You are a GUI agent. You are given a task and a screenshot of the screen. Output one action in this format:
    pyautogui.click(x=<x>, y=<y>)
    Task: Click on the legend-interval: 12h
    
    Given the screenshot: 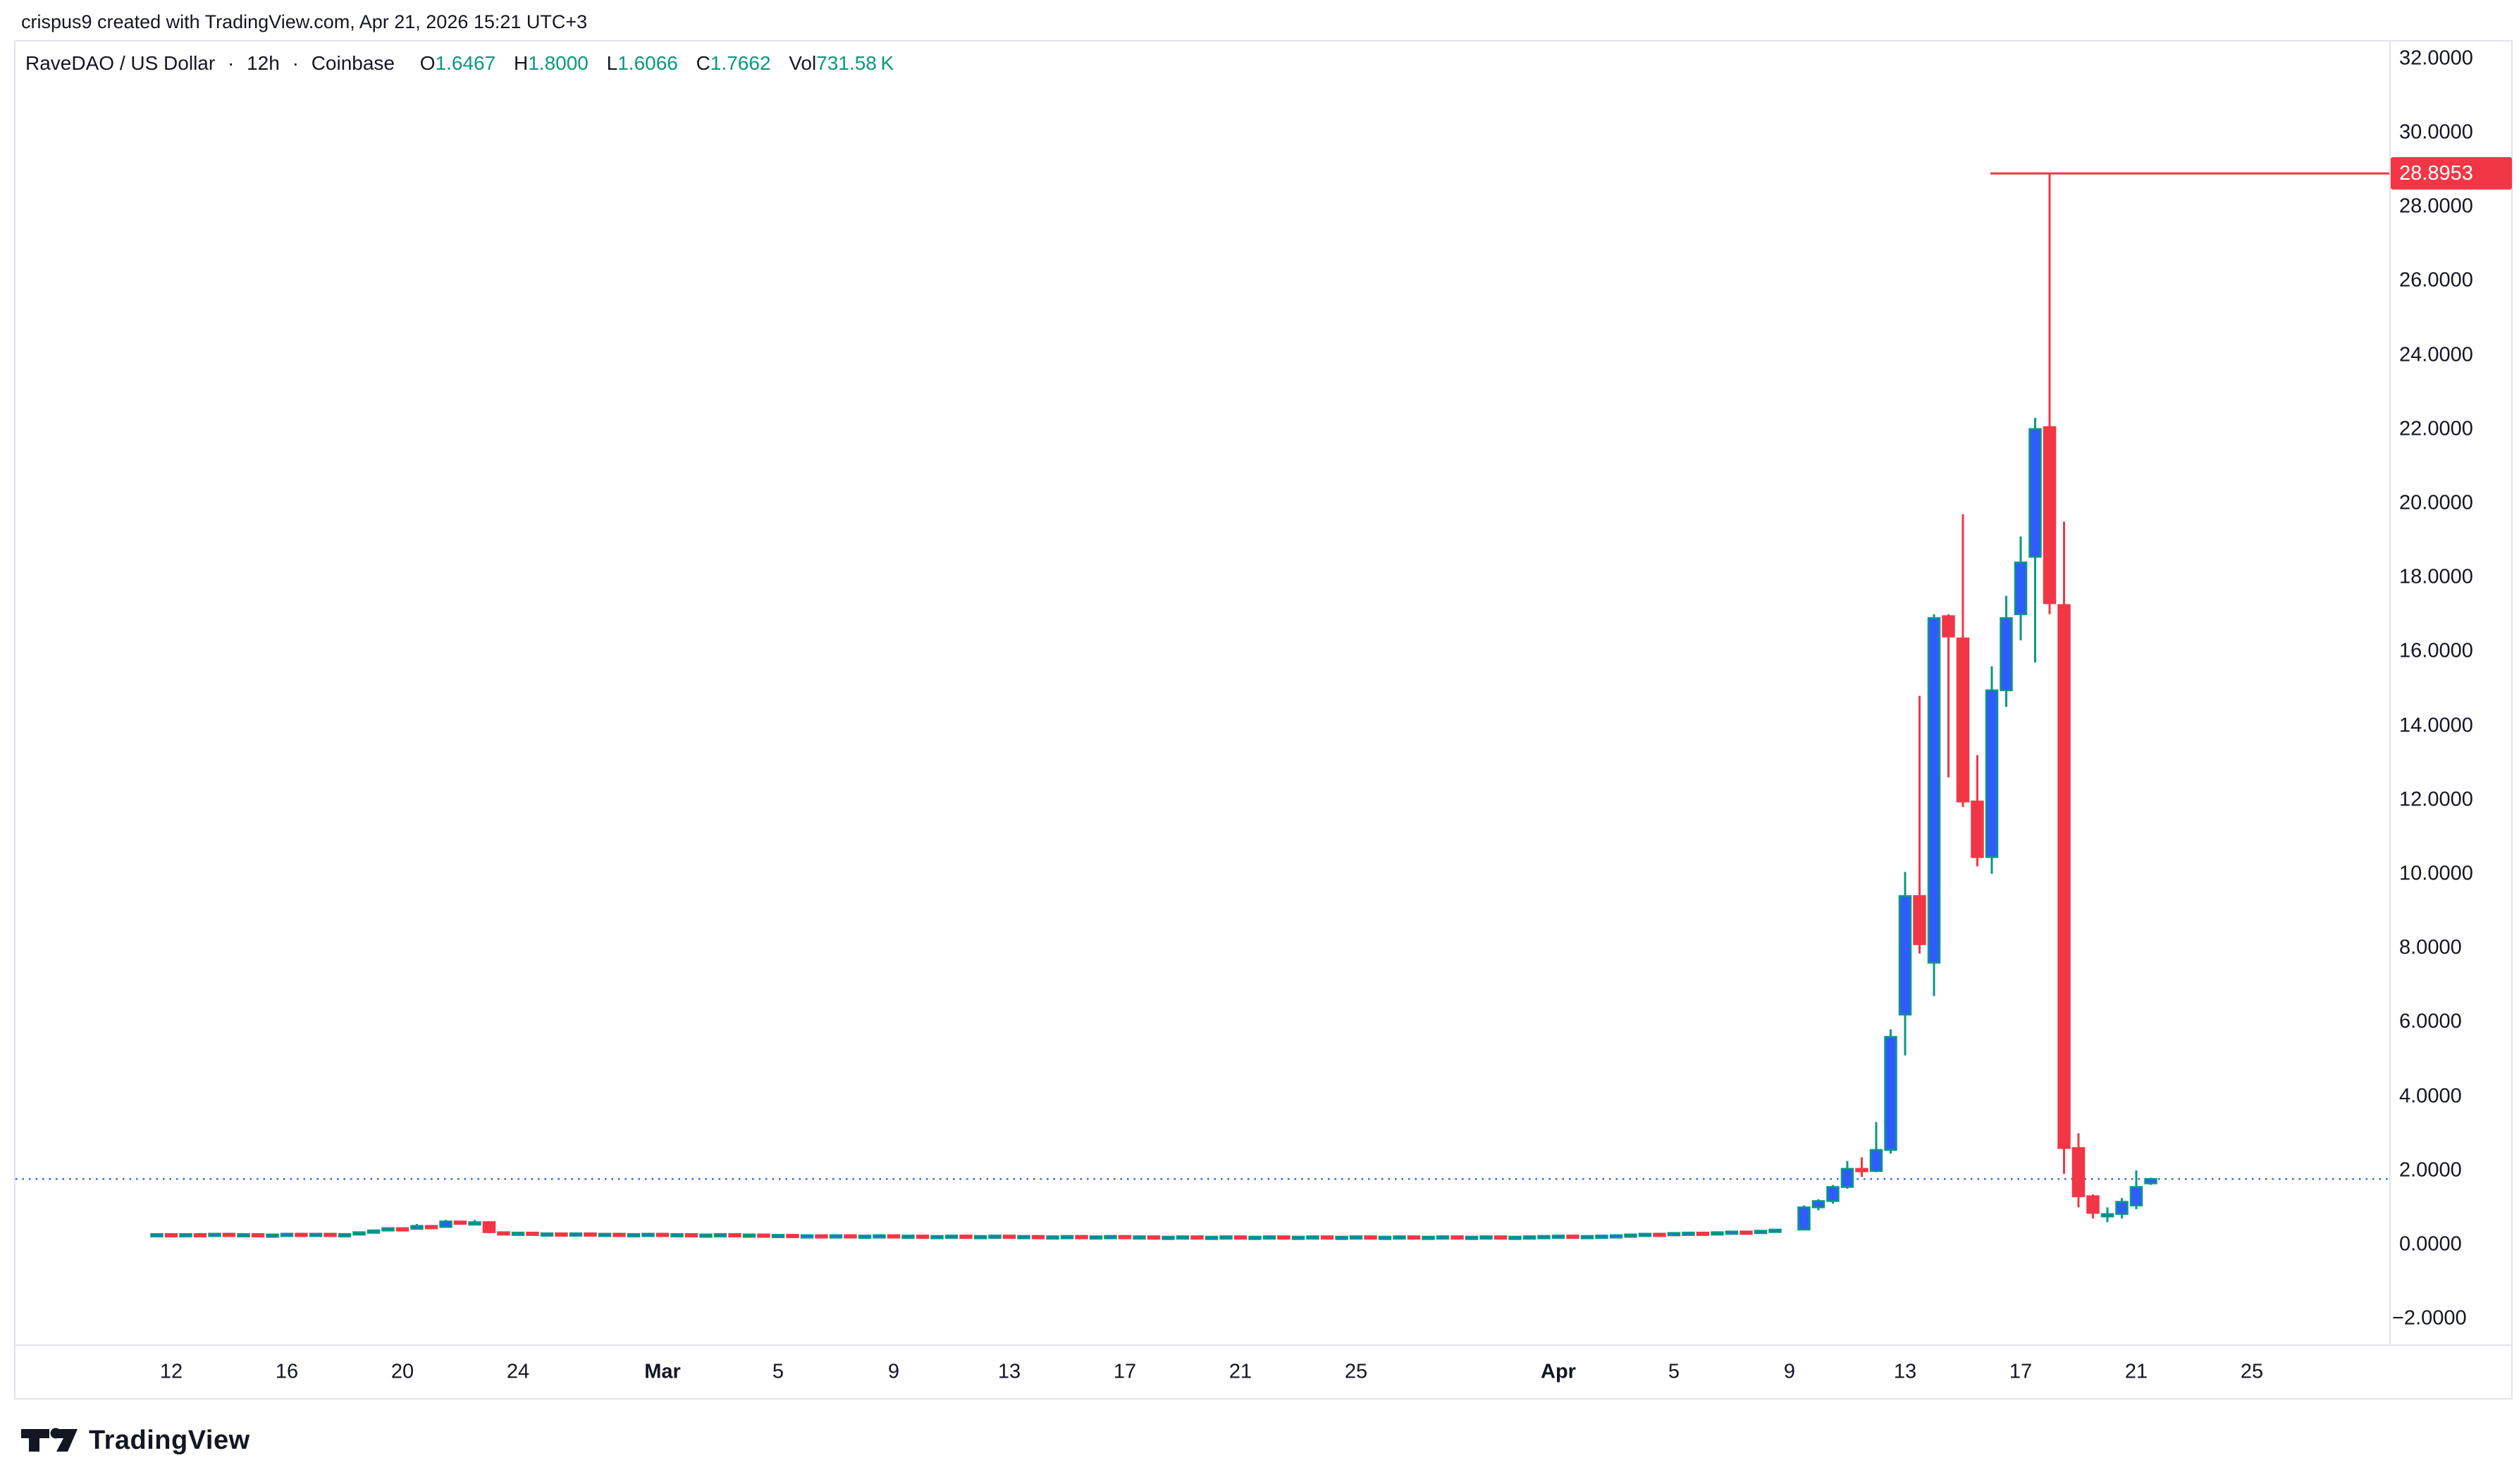 What is the action you would take?
    pyautogui.click(x=263, y=63)
    